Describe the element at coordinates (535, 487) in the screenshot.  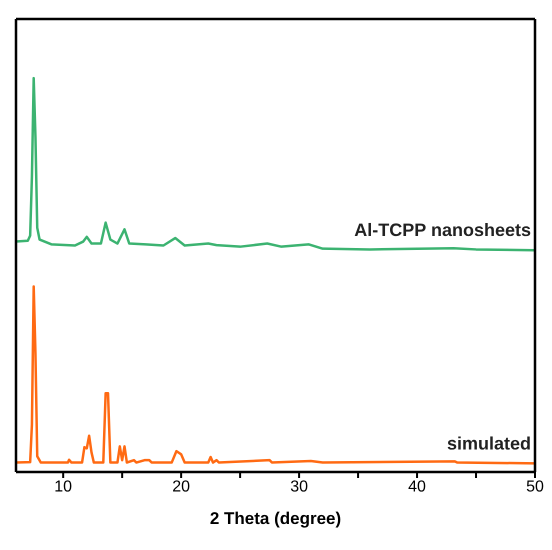
I see `x-tick-label: 50` at that location.